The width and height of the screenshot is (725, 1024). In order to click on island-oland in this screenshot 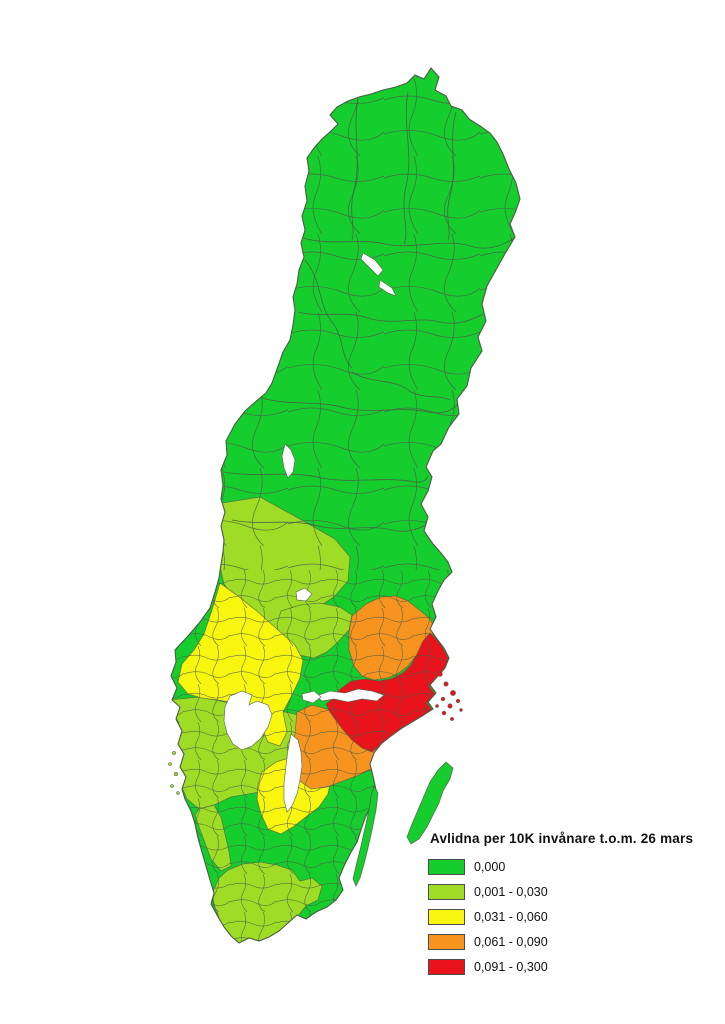, I will do `click(365, 835)`.